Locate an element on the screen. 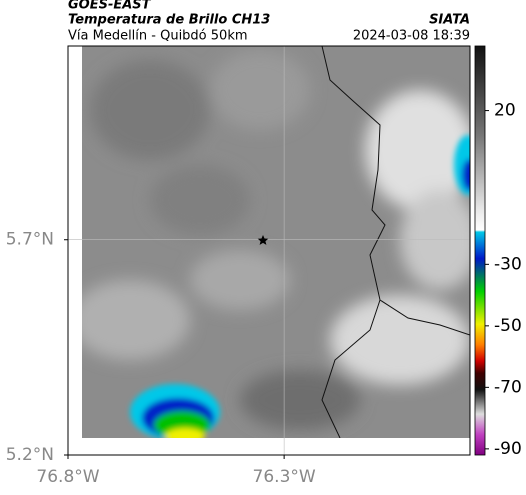 The height and width of the screenshot is (495, 526). colorbar-tick-label: -50 is located at coordinates (508, 326).